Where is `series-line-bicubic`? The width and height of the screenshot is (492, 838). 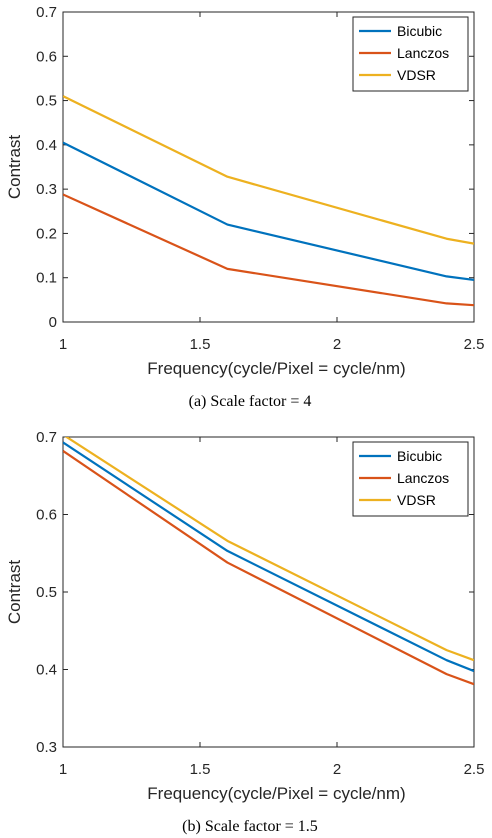 series-line-bicubic is located at coordinates (268, 211).